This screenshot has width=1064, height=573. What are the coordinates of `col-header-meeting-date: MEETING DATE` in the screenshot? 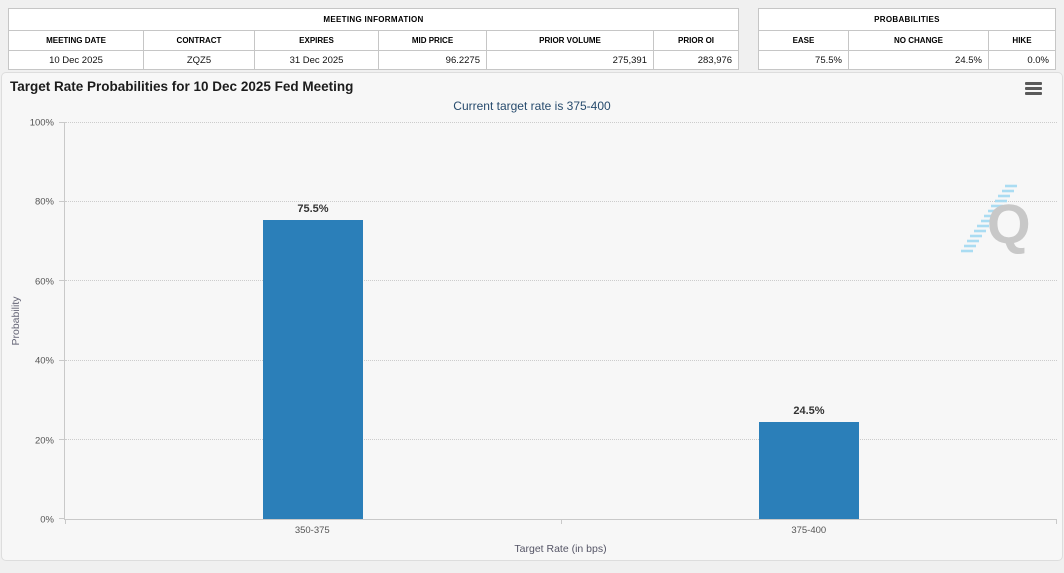 It's located at (76, 40).